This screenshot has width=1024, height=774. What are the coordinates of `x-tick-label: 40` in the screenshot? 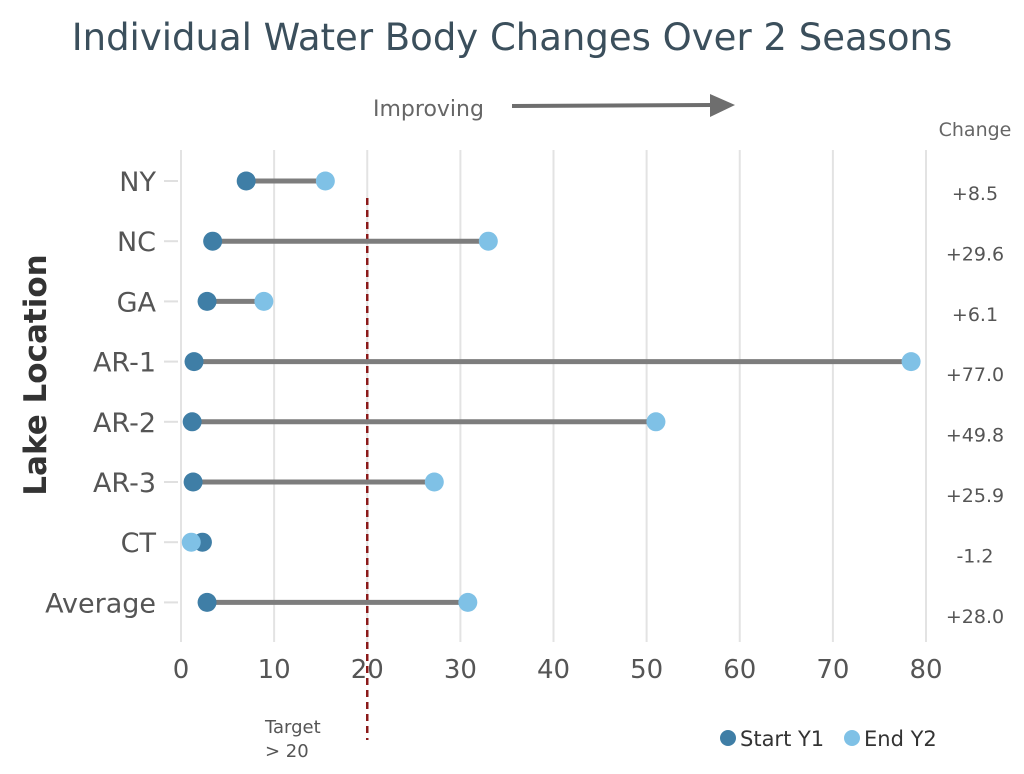 It's located at (553, 670).